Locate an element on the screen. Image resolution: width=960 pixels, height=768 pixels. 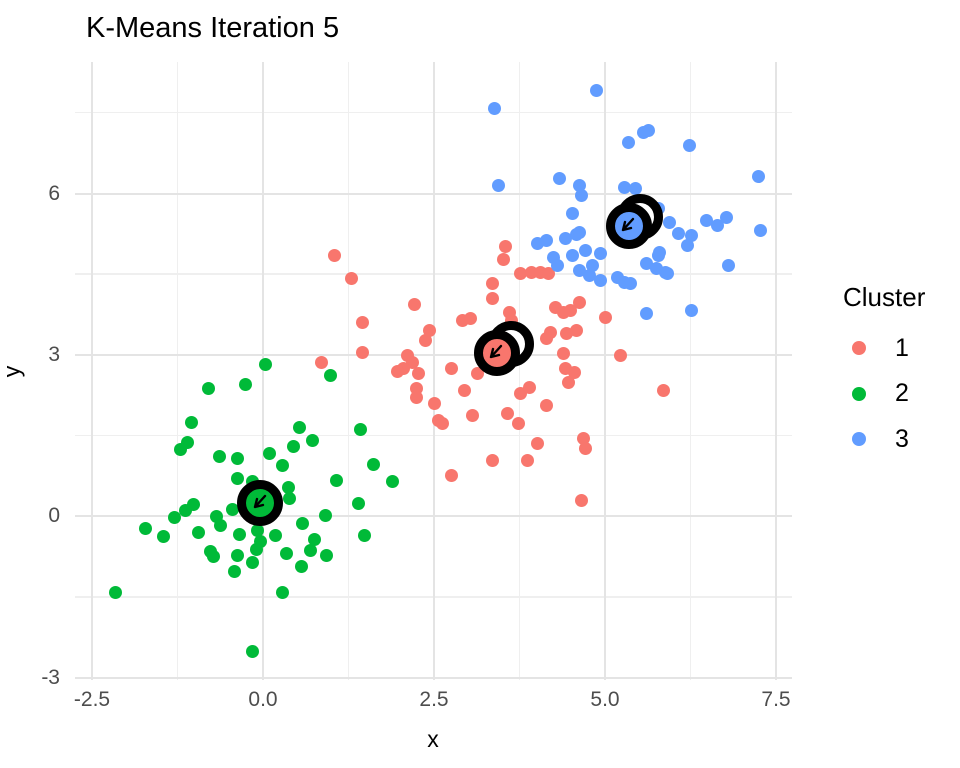
x-axis-title: x is located at coordinates (433, 739).